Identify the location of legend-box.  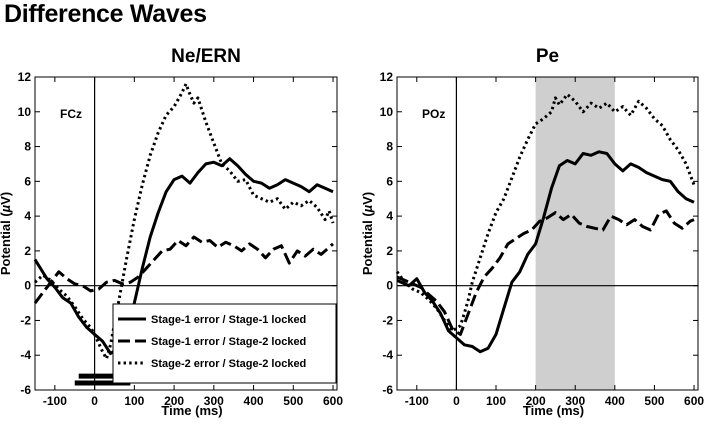
(224, 343).